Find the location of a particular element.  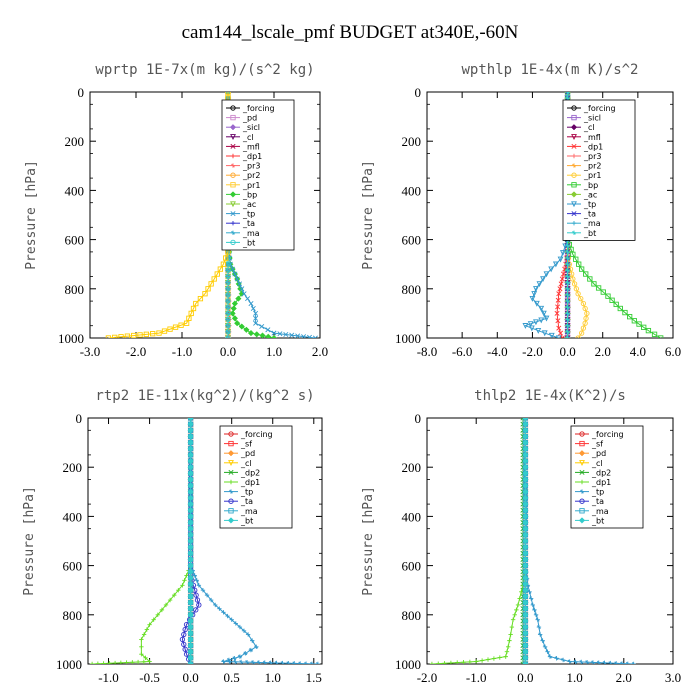

x-tick-label: -0.5 is located at coordinates (149, 677).